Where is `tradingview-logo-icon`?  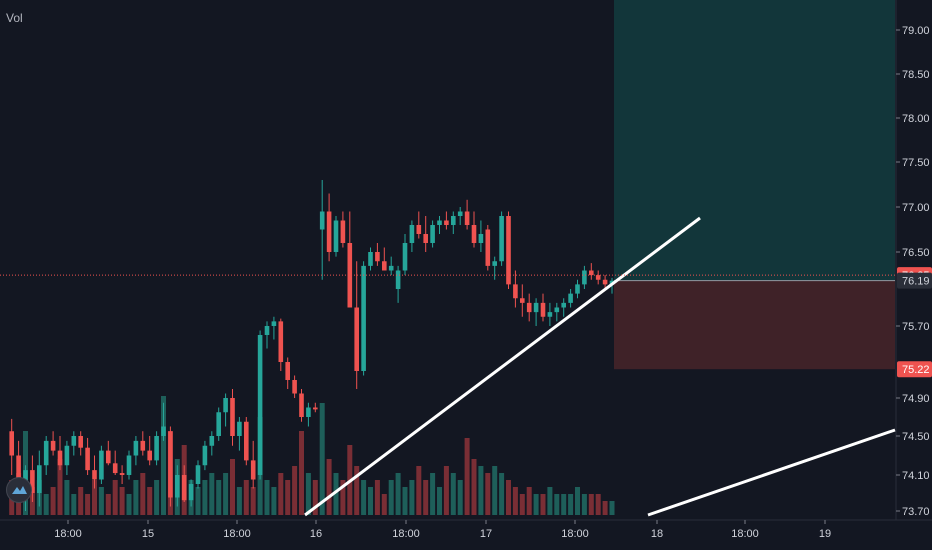 tradingview-logo-icon is located at coordinates (19, 490).